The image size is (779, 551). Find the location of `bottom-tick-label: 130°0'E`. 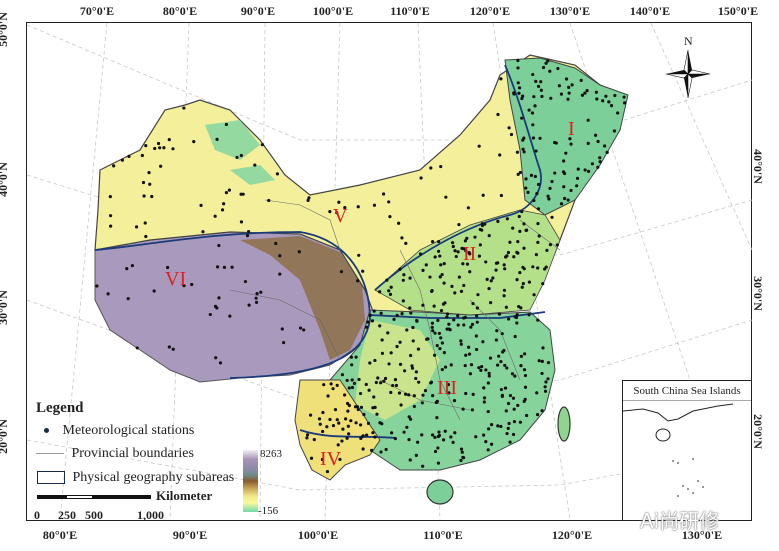

bottom-tick-label: 130°0'E is located at coordinates (702, 535).